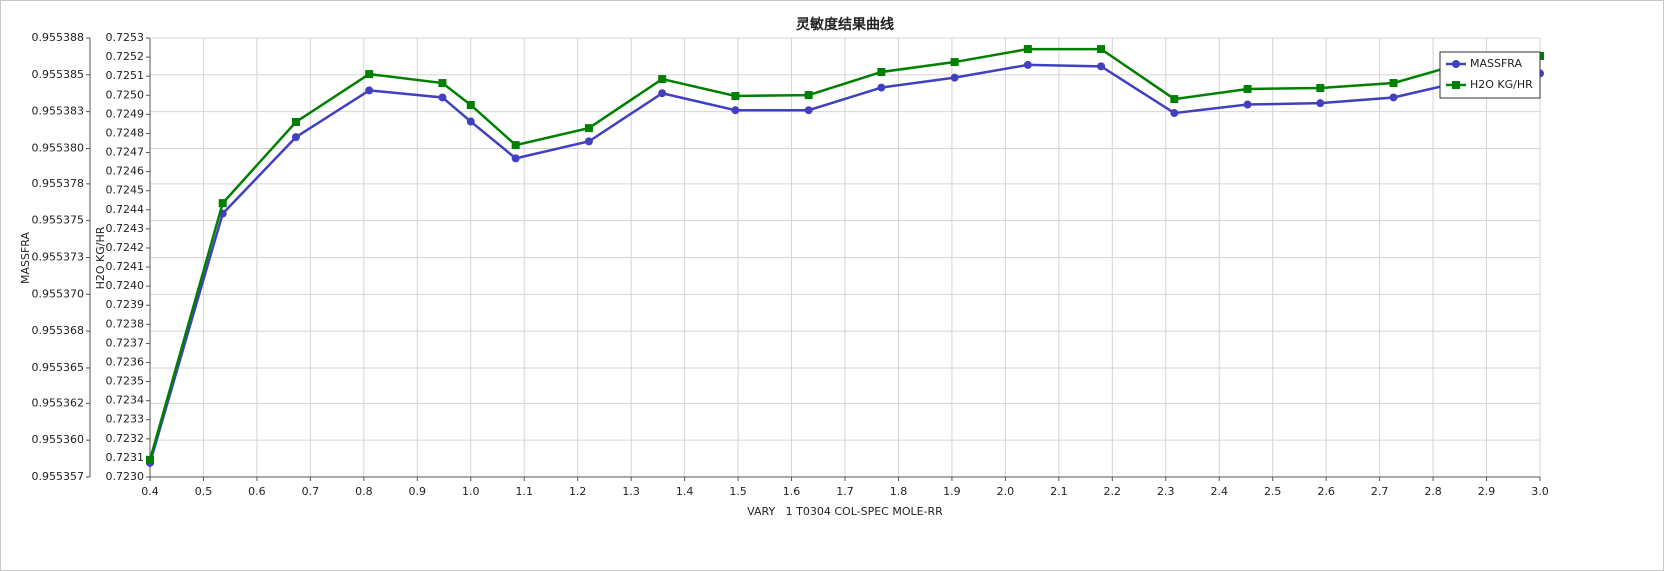  Describe the element at coordinates (125, 171) in the screenshot. I see `y2-tick-label: 0.7246` at that location.